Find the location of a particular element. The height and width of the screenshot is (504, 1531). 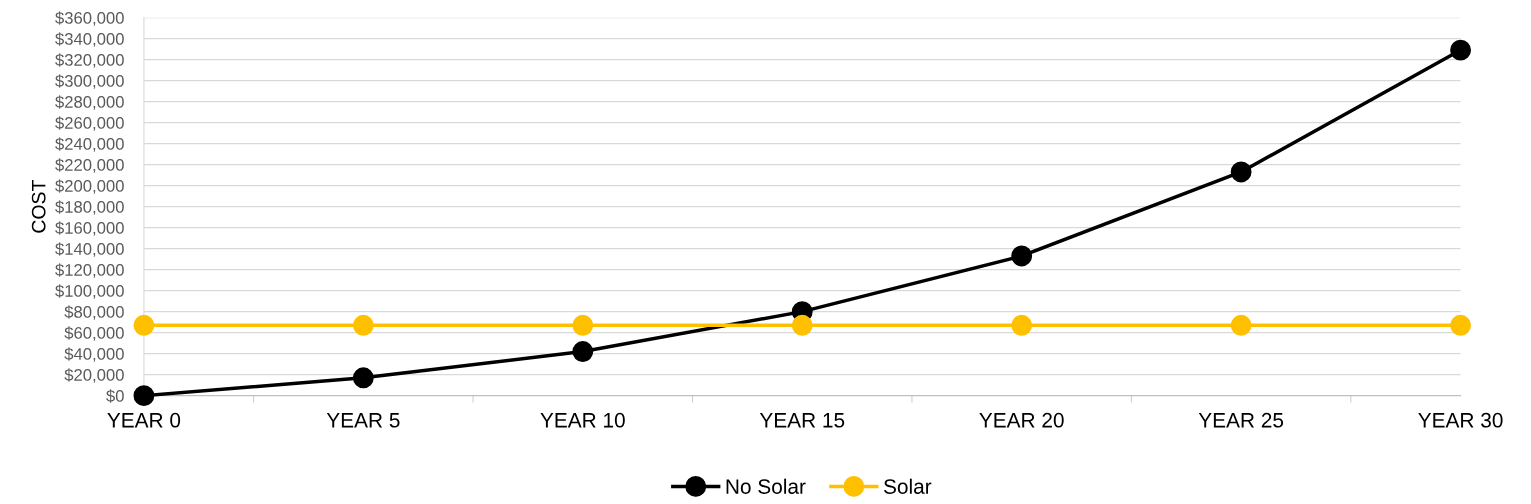

y-axis-title: COST is located at coordinates (38, 206).